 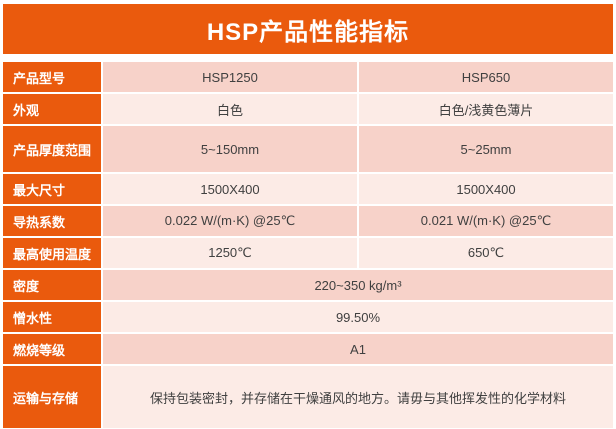 I want to click on row-label: 燃烧等级, so click(x=52, y=349).